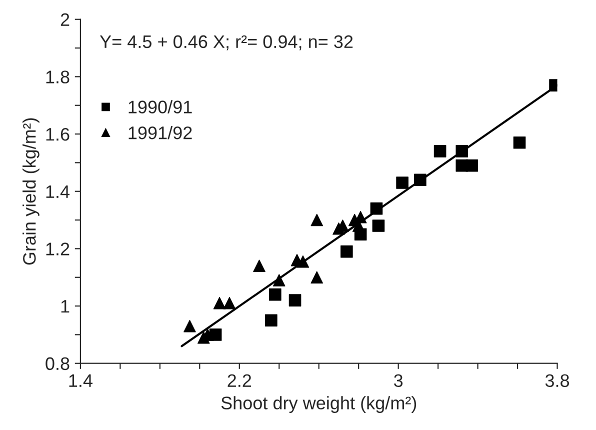  What do you see at coordinates (58, 363) in the screenshot?
I see `y-tick-label: 0.8` at bounding box center [58, 363].